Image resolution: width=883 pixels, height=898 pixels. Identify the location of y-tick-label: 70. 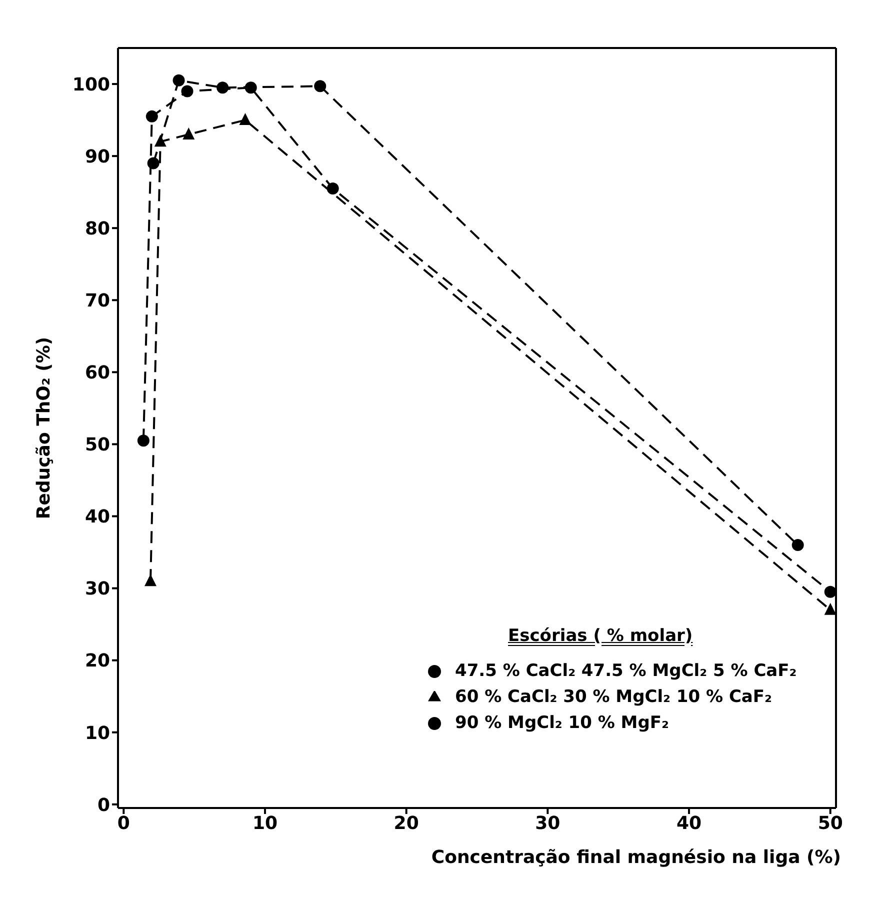
(97, 301).